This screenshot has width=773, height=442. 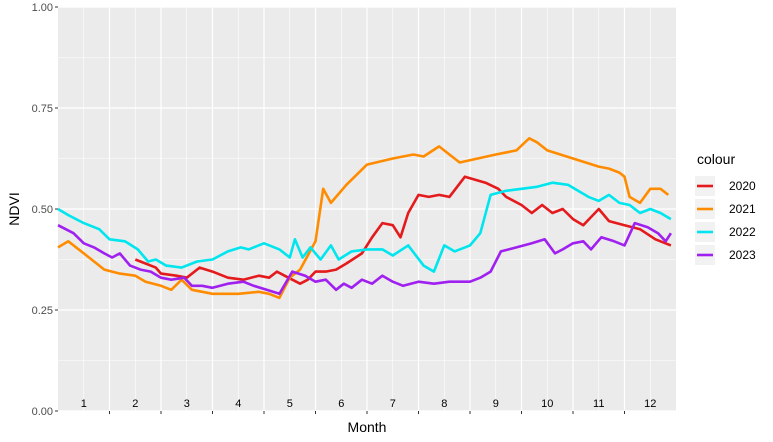 I want to click on month-label: 8, so click(x=444, y=404).